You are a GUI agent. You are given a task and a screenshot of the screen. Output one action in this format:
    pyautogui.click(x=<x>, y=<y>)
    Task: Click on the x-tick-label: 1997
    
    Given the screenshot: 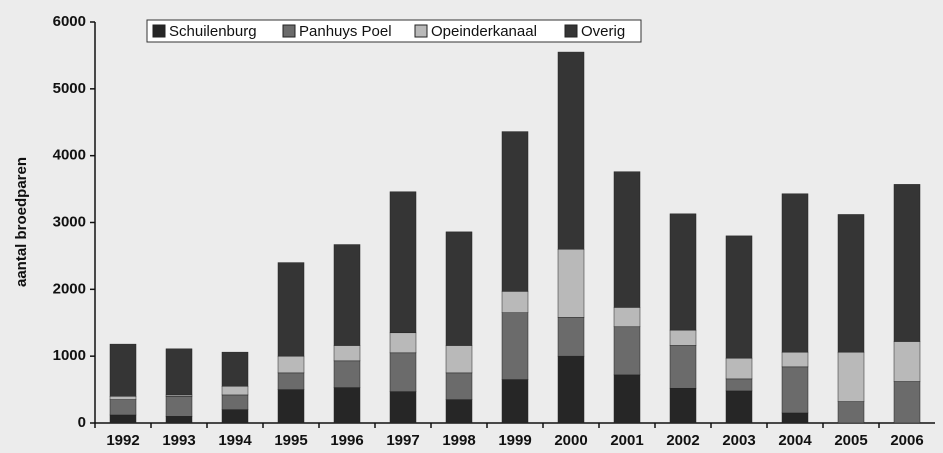 What is the action you would take?
    pyautogui.click(x=402, y=440)
    